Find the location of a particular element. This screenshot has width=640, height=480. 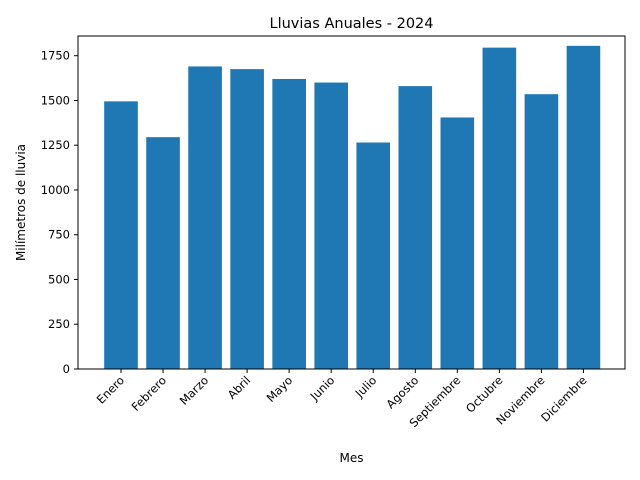

y-tick-label: 500 is located at coordinates (59, 279).